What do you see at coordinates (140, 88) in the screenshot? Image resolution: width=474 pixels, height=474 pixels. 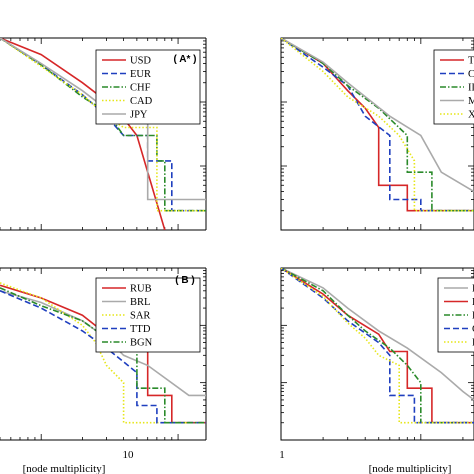 I see `legend-label-chf: CHF` at bounding box center [140, 88].